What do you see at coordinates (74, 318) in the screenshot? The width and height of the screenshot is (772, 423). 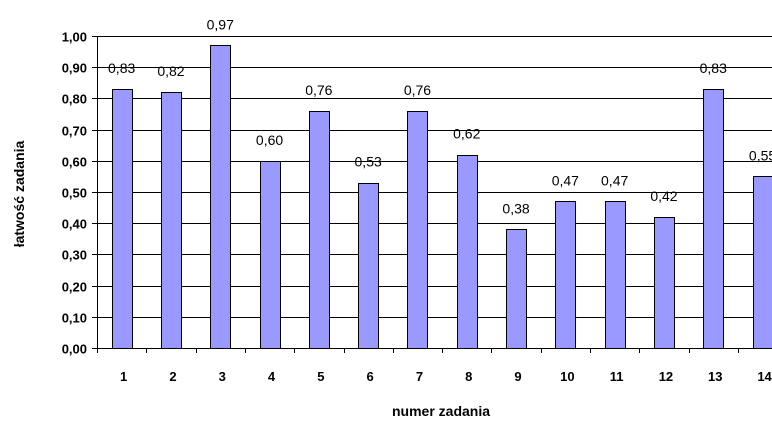 I see `y-tick-label: 0,10` at bounding box center [74, 318].